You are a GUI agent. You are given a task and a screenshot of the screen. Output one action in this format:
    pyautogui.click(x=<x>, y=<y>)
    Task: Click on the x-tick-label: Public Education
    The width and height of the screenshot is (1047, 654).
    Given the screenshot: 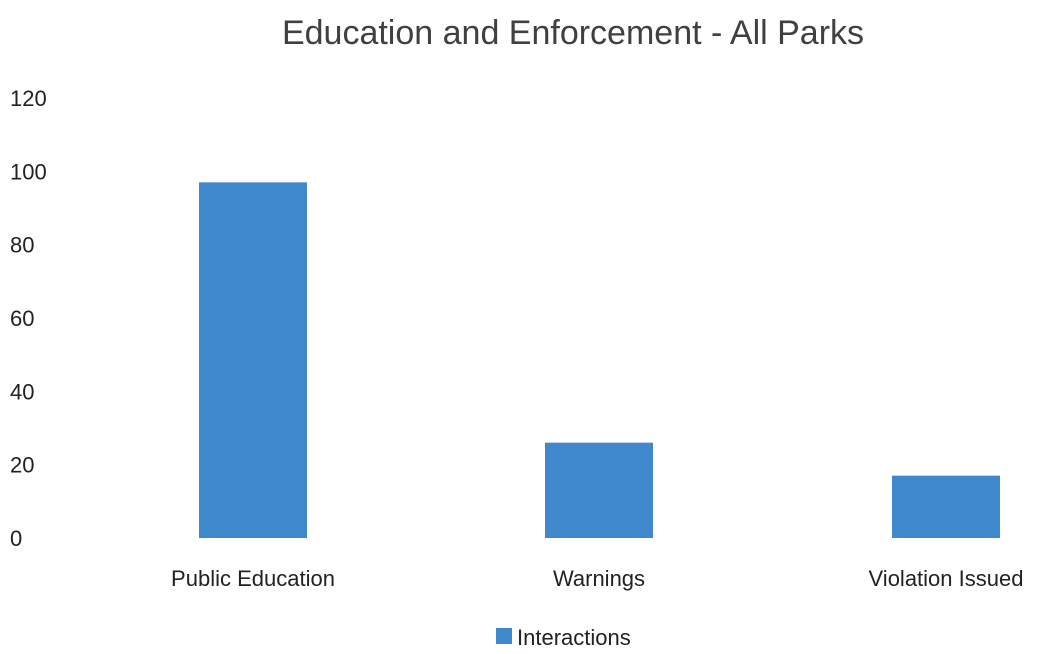 What is the action you would take?
    pyautogui.click(x=253, y=578)
    